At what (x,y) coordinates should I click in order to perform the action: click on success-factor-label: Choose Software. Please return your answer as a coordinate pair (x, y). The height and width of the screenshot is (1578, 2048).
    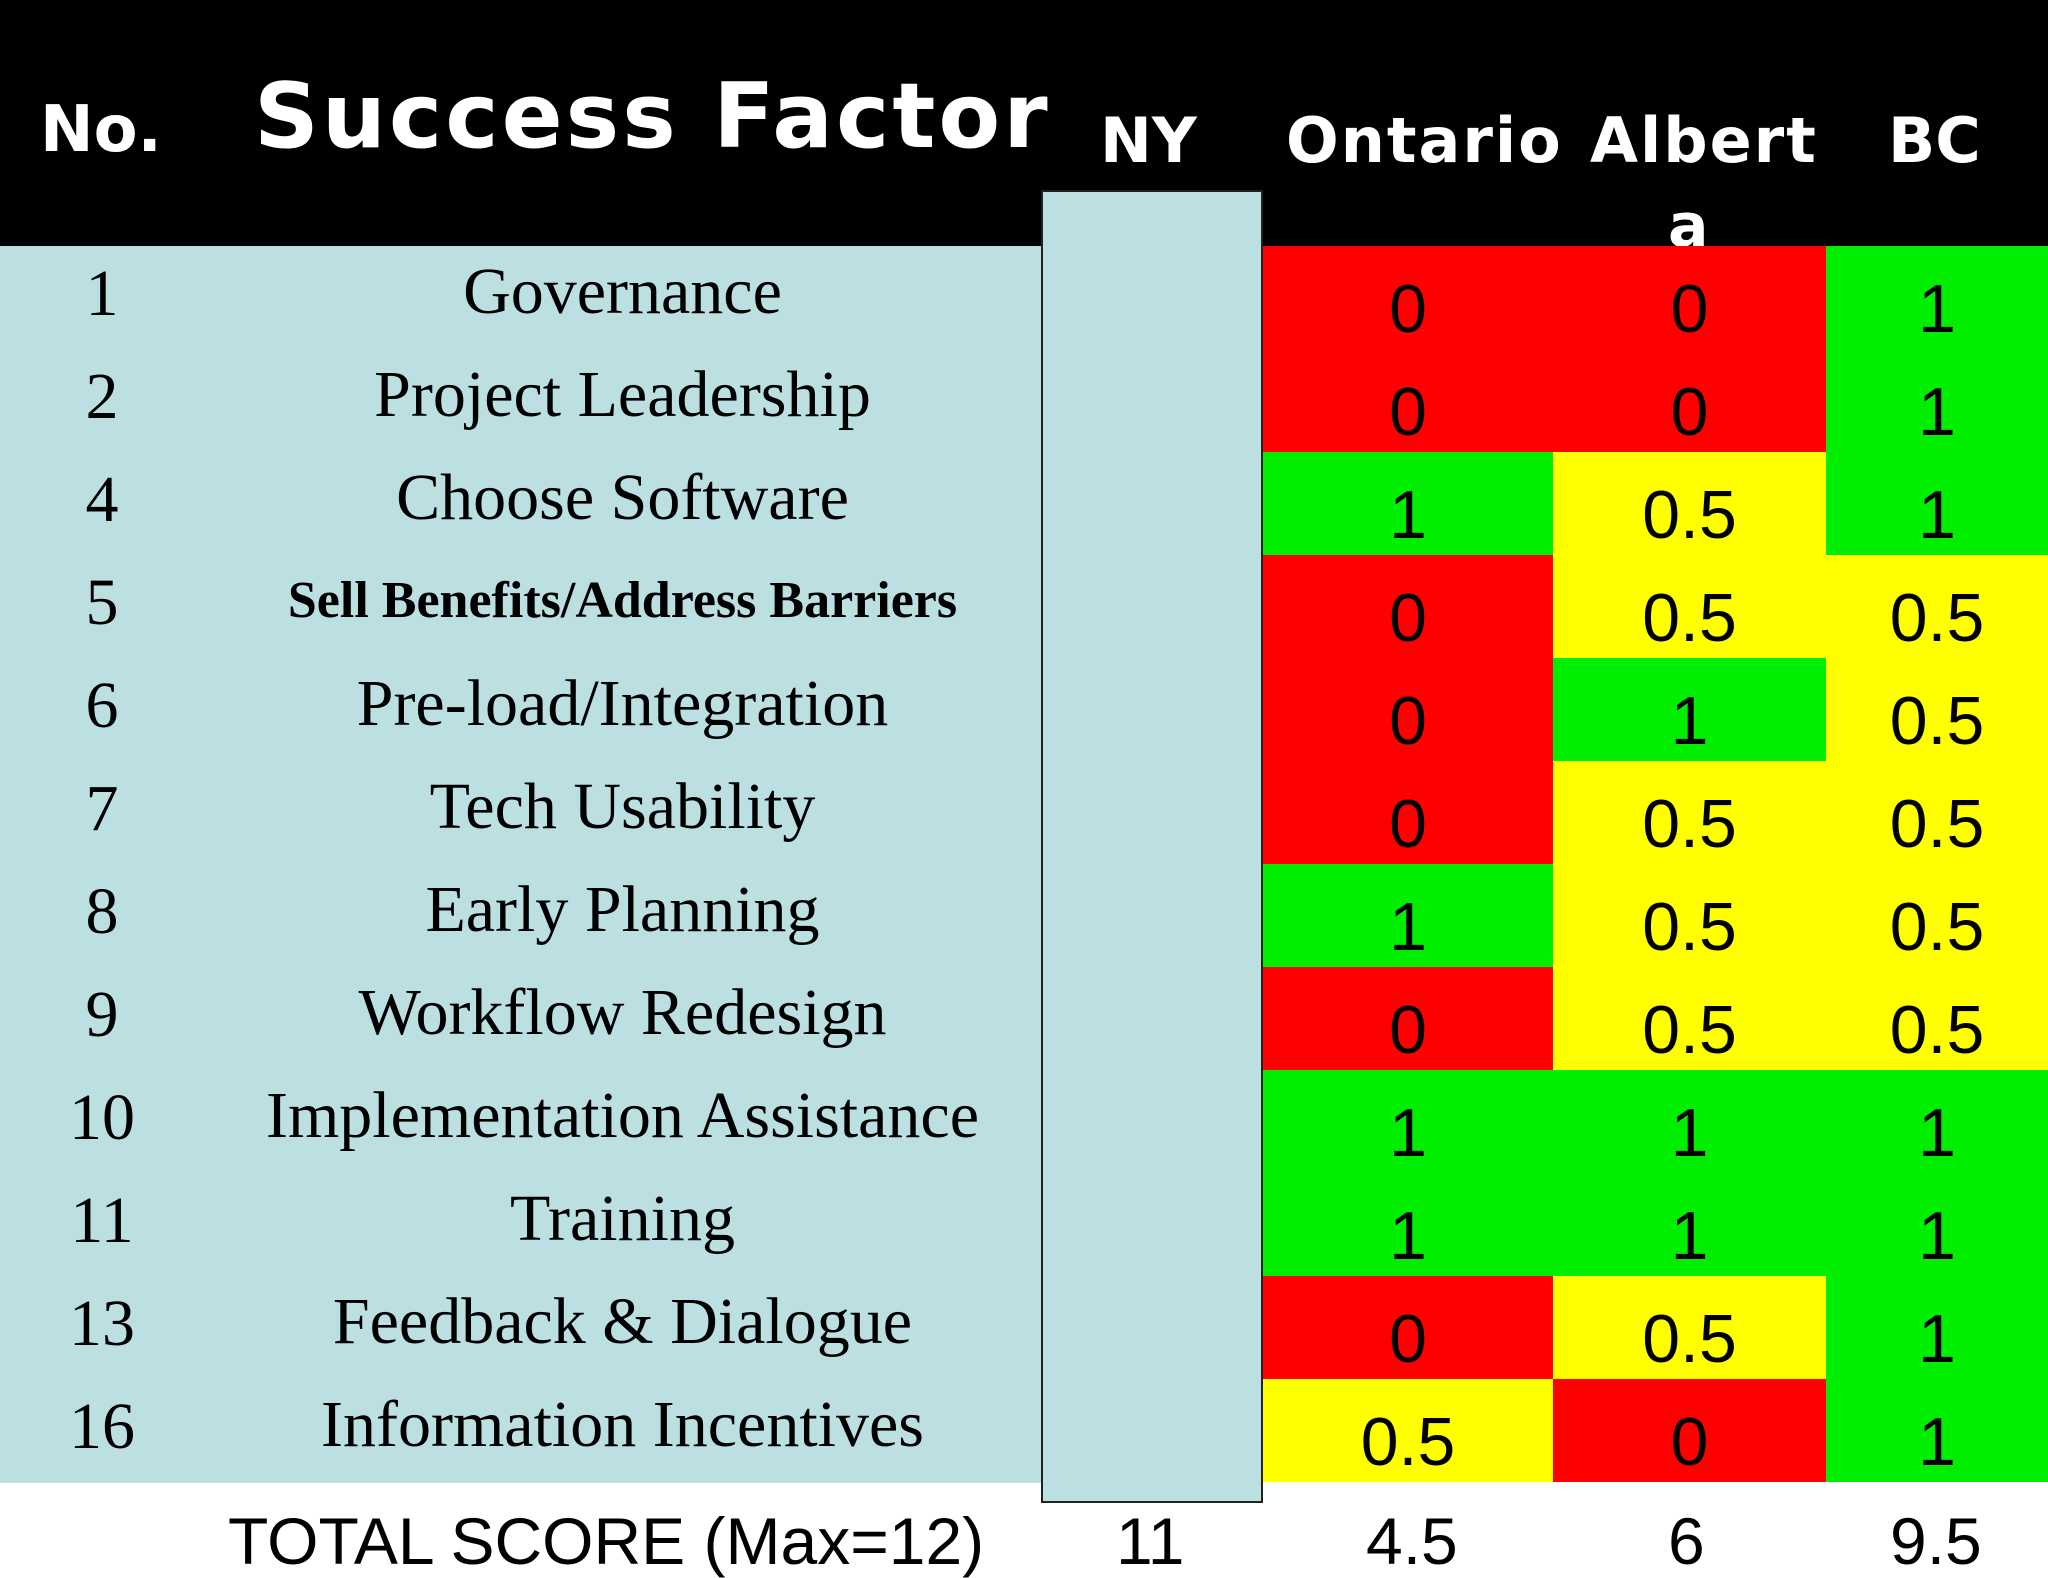
    Looking at the image, I should click on (622, 497).